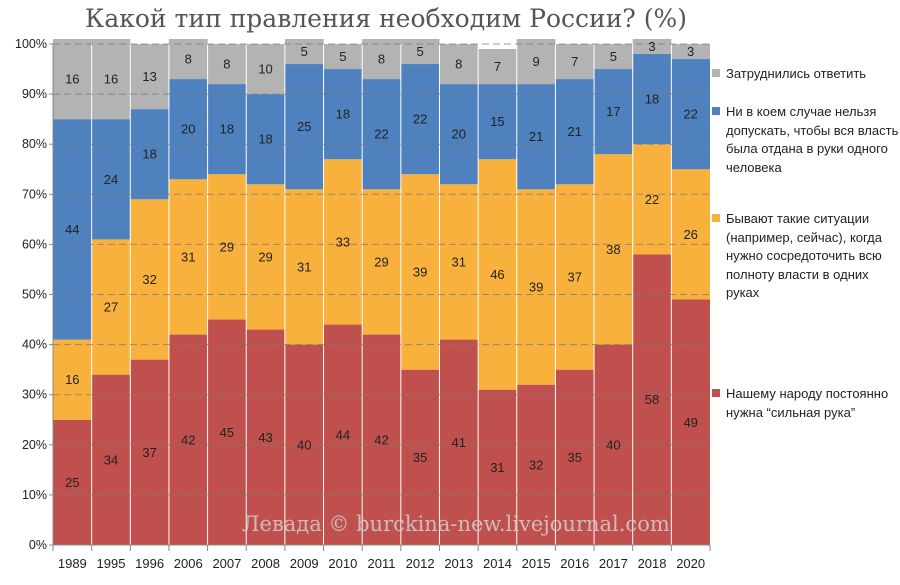  I want to click on data-label: 49, so click(690, 422).